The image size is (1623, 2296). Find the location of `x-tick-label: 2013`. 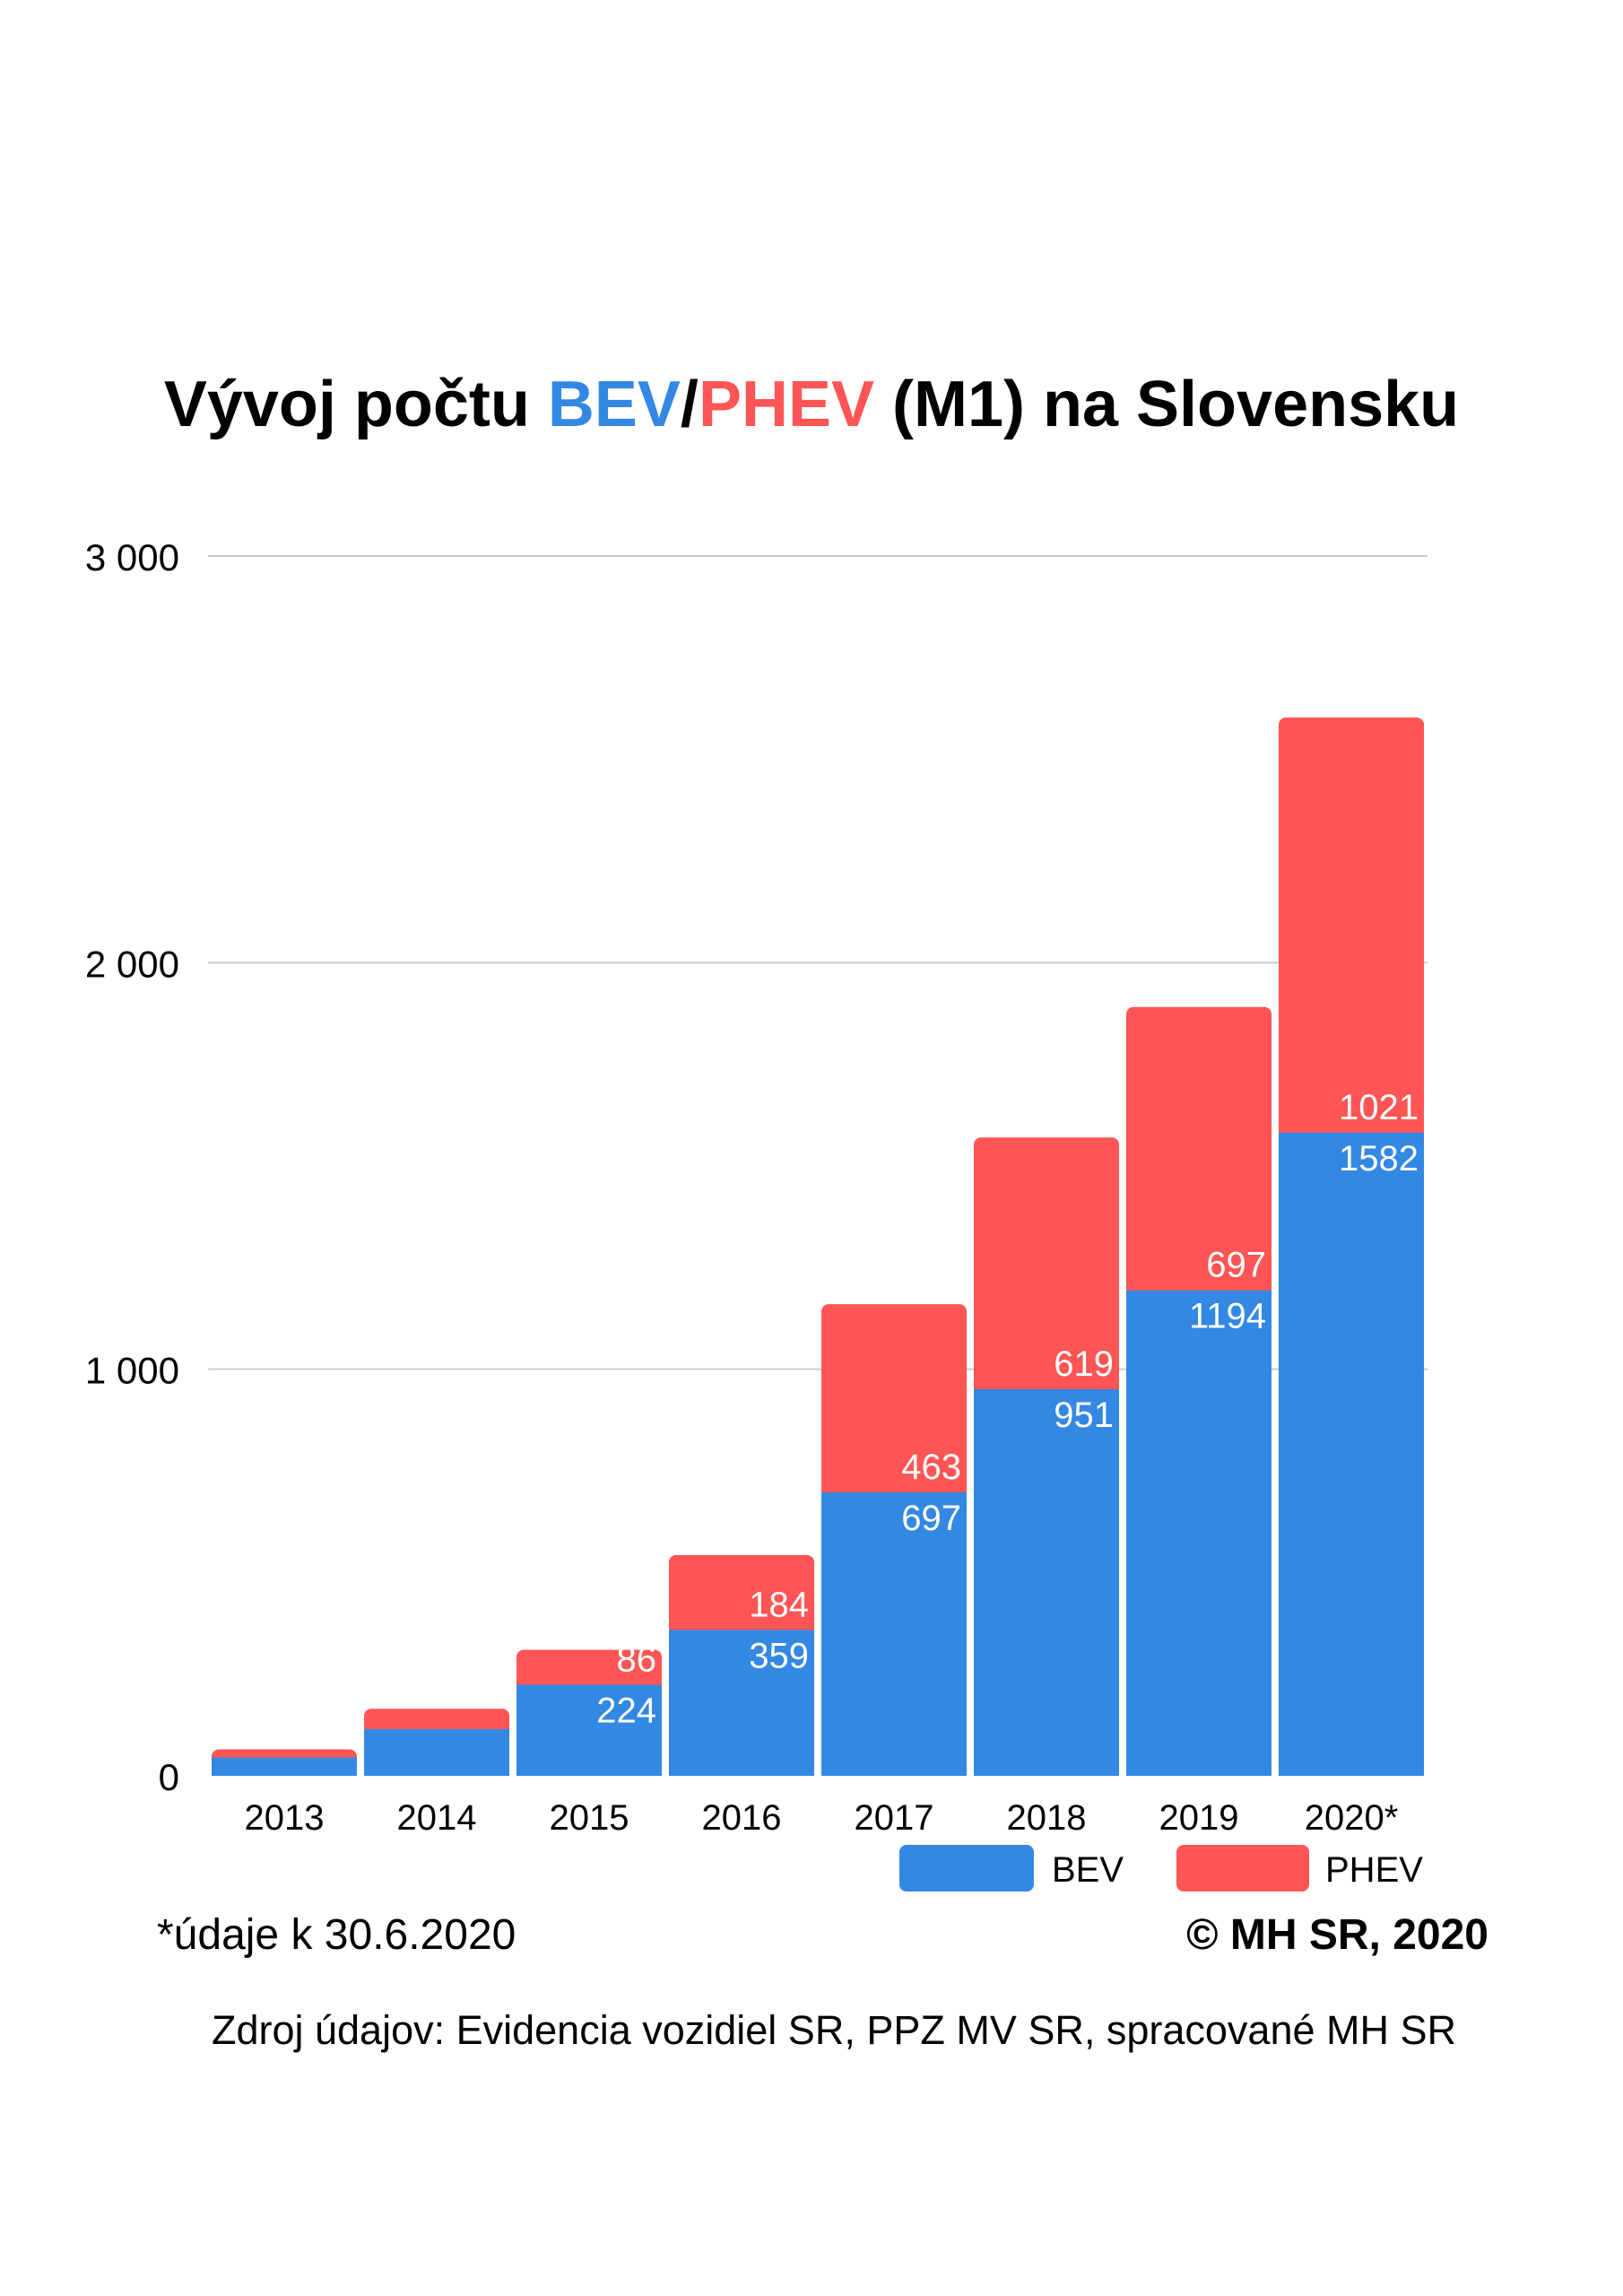

x-tick-label: 2013 is located at coordinates (285, 1818).